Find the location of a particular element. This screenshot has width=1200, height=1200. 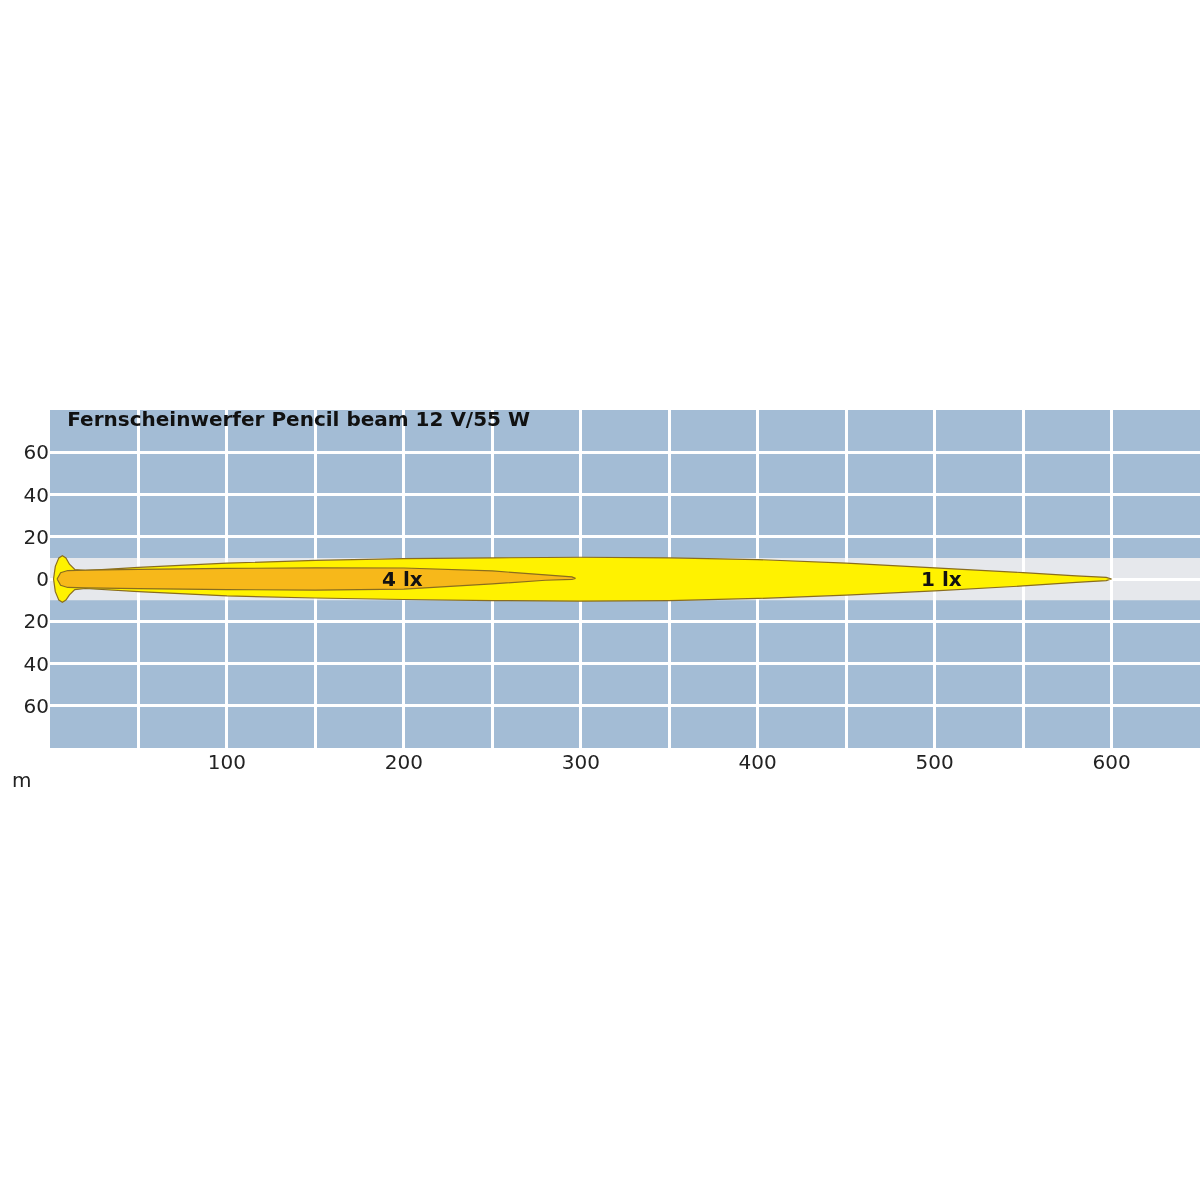

x-tick-label: 400 is located at coordinates (757, 762).